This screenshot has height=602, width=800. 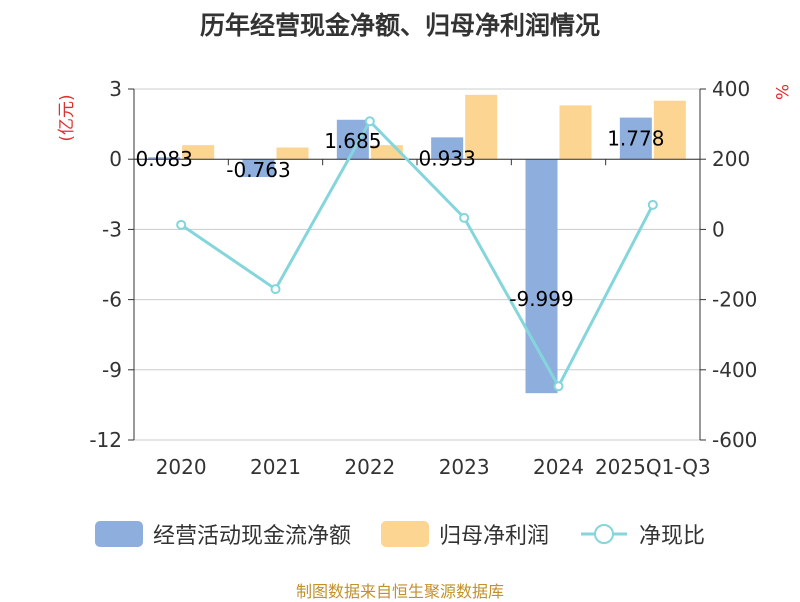 What do you see at coordinates (558, 467) in the screenshot?
I see `category-label: 2024` at bounding box center [558, 467].